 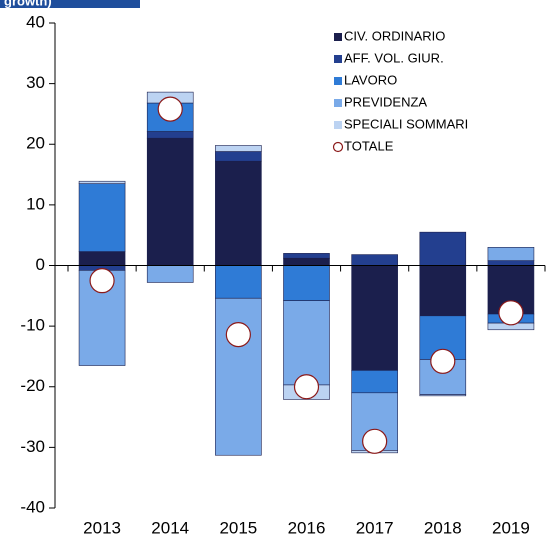 What do you see at coordinates (40, 264) in the screenshot?
I see `y-tick-label: 0` at bounding box center [40, 264].